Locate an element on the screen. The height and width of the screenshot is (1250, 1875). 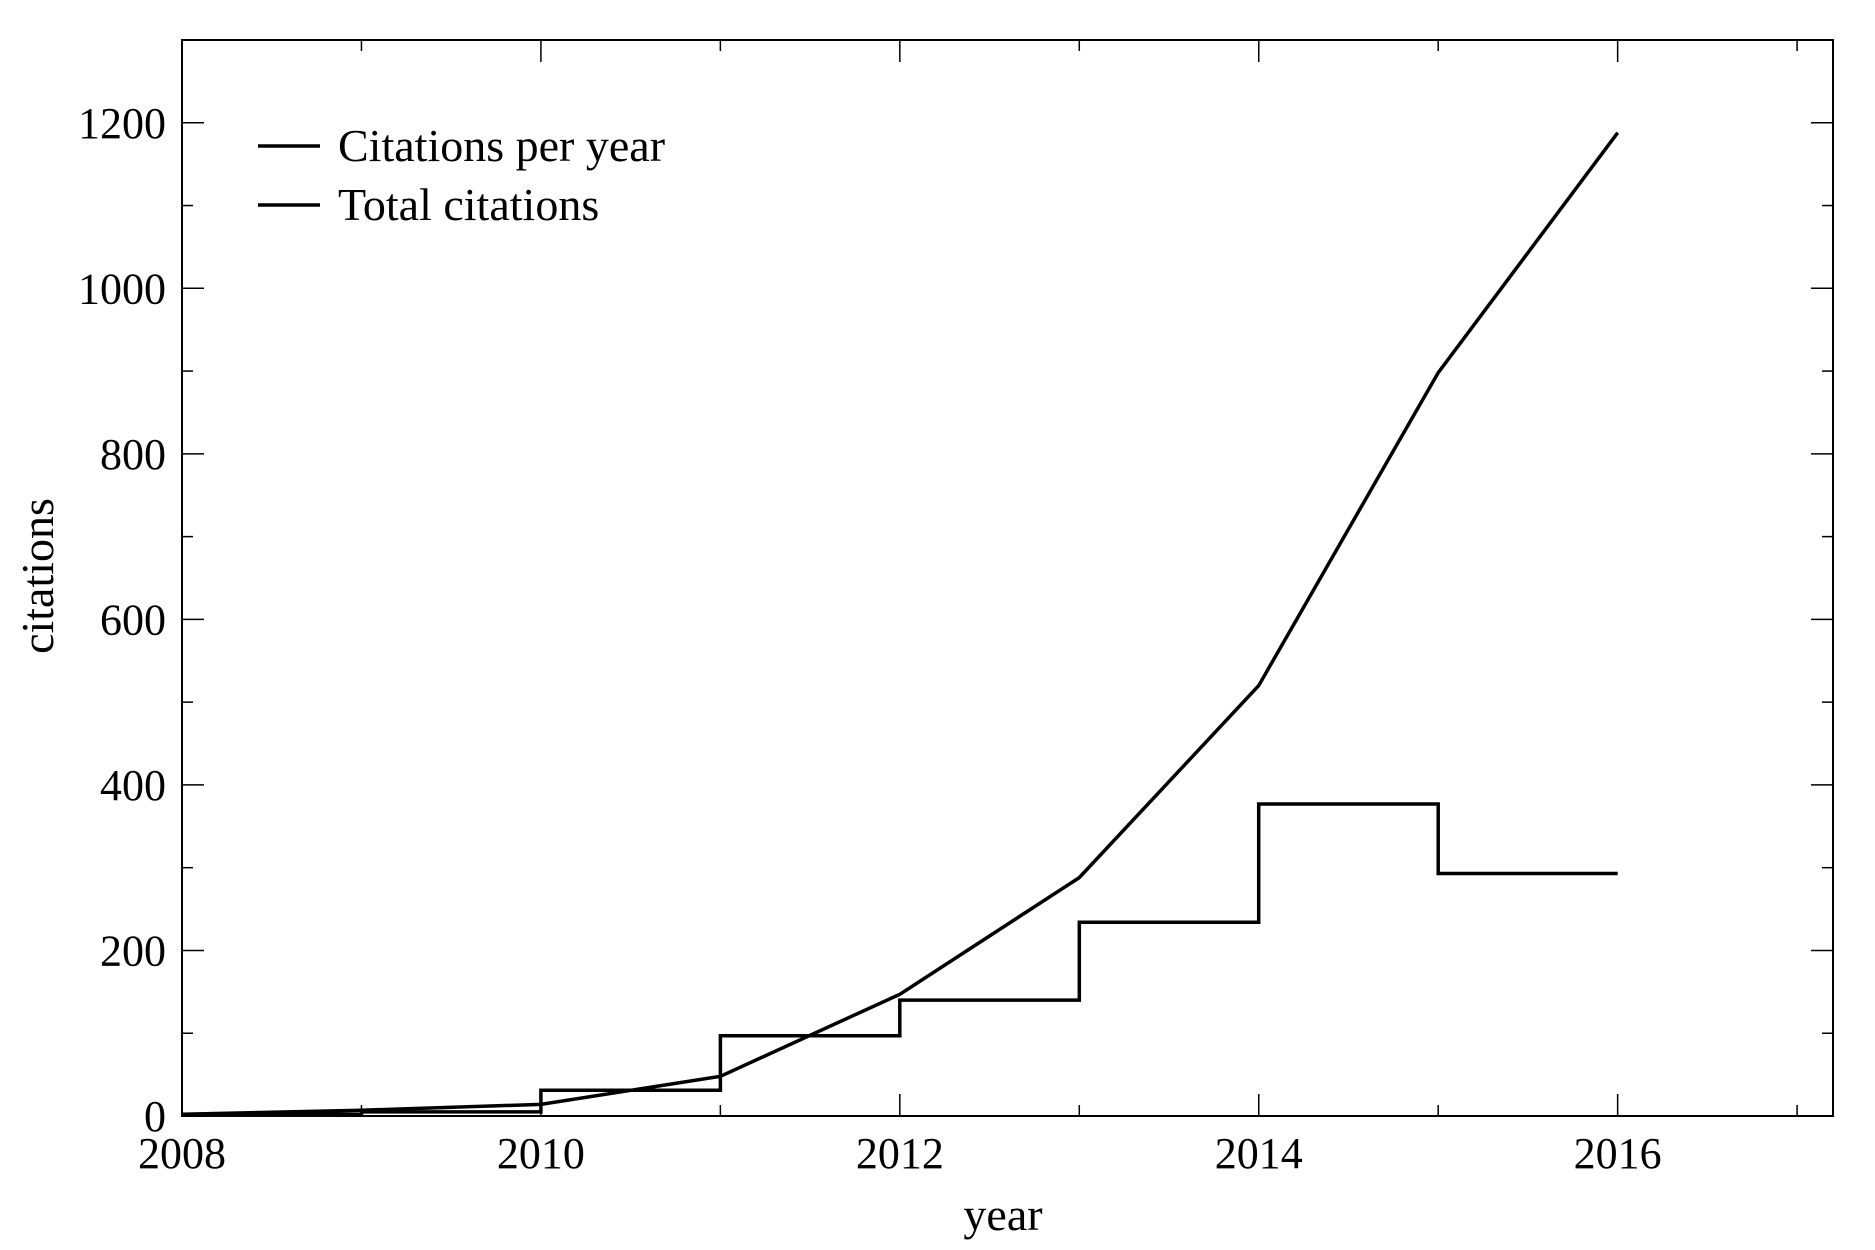
legend-label-total-citations: Total citations is located at coordinates (468, 204).